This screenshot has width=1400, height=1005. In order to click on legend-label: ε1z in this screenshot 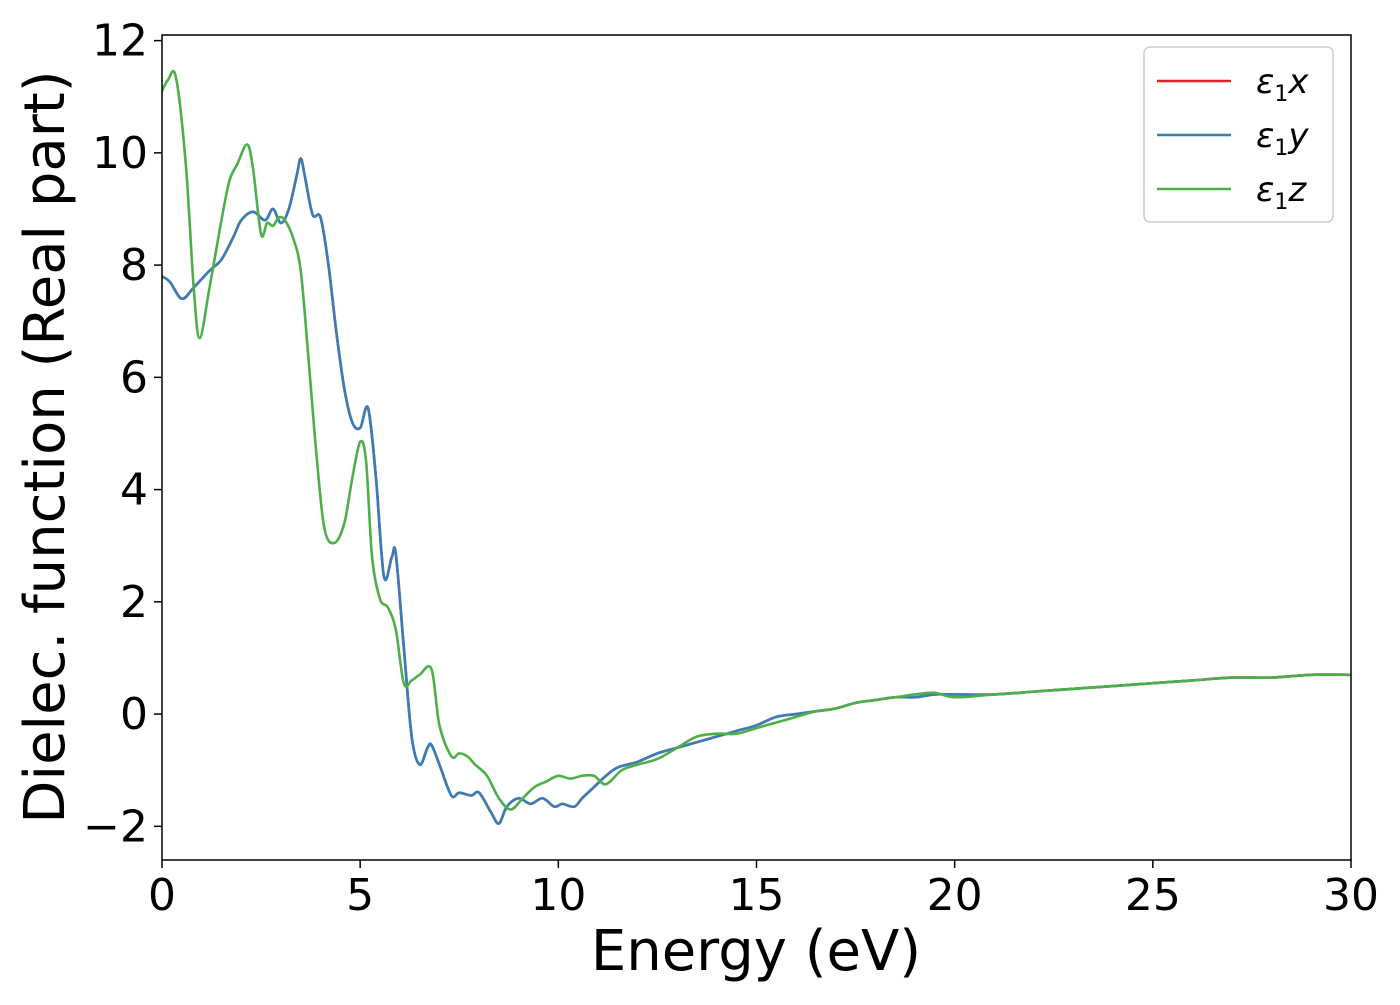, I will do `click(1281, 192)`.